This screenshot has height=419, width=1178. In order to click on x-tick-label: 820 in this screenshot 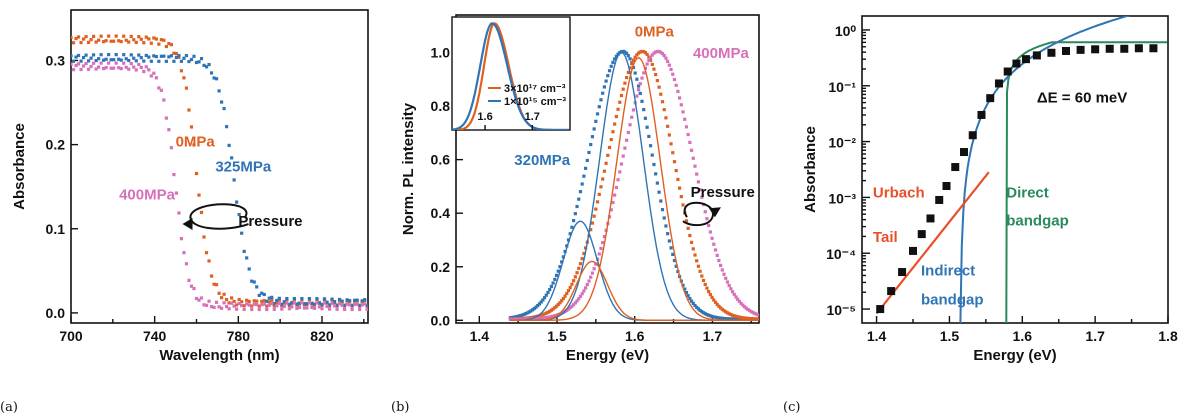, I will do `click(322, 336)`.